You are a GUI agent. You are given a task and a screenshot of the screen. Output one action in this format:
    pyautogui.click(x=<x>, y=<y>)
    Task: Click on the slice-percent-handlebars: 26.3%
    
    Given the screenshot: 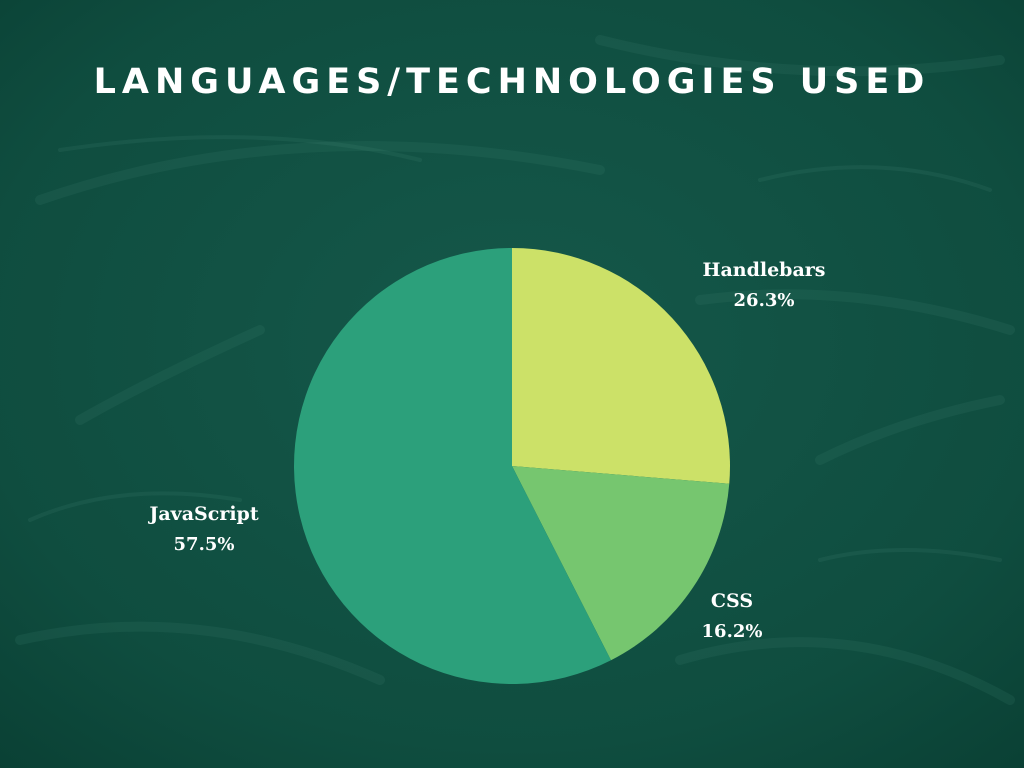 What is the action you would take?
    pyautogui.click(x=764, y=300)
    